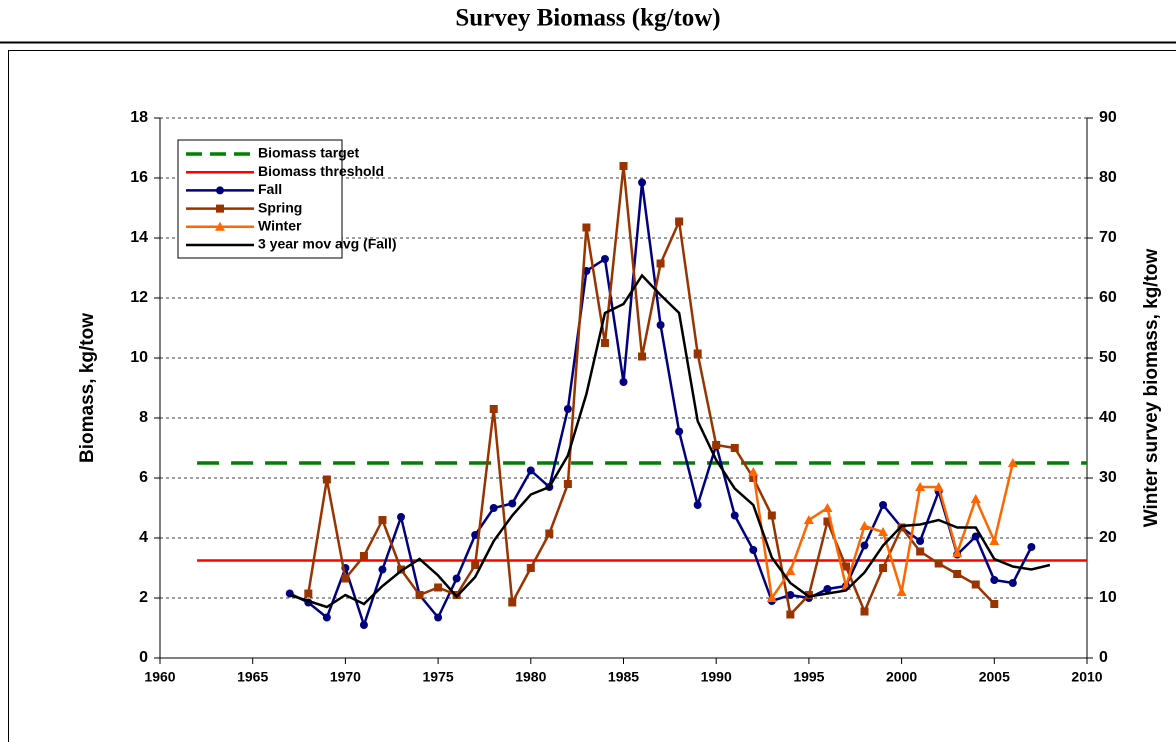 This screenshot has height=742, width=1176. Describe the element at coordinates (1108, 177) in the screenshot. I see `y2-tick-label: 80` at that location.